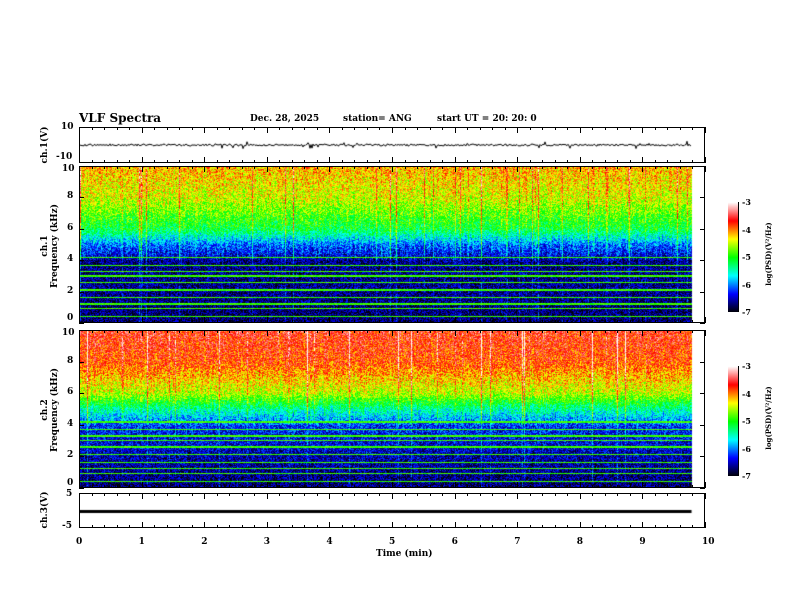 This screenshot has width=792, height=612. What do you see at coordinates (746, 257) in the screenshot?
I see `colorbar-tick-label: -5` at bounding box center [746, 257].